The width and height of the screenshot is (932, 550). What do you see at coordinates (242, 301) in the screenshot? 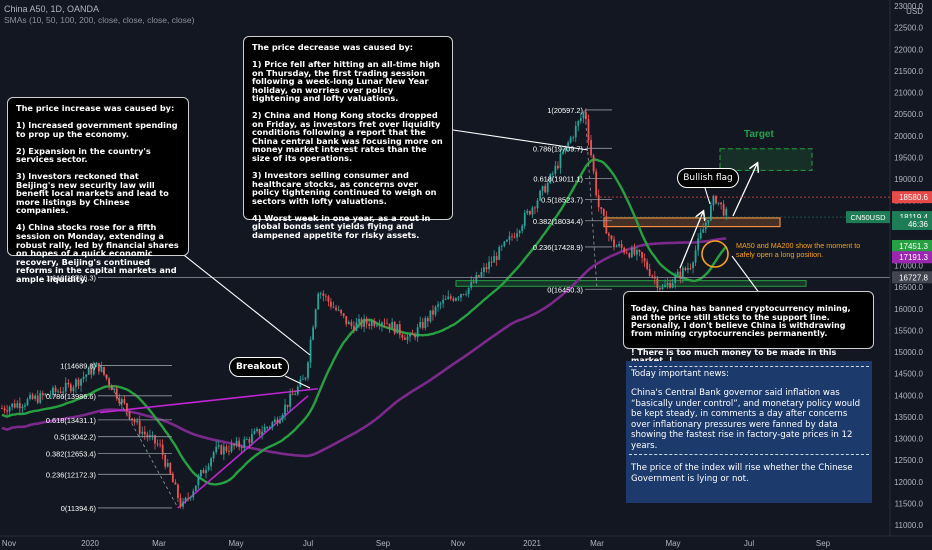
I see `note-left-pointer` at bounding box center [242, 301].